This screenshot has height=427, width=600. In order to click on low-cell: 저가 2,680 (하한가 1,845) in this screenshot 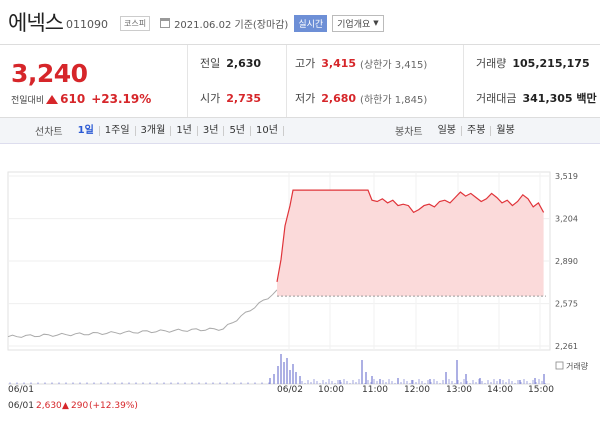, I will do `click(361, 98)`.